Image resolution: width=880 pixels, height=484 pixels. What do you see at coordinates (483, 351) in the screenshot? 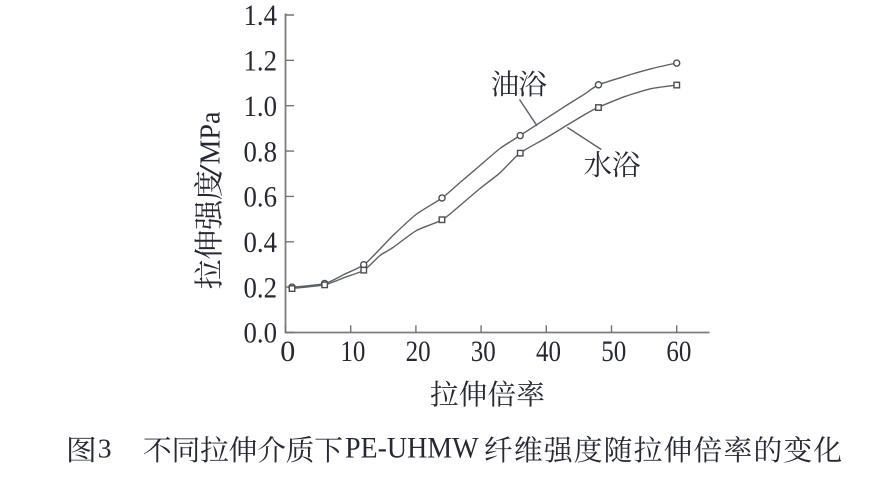
I see `svg-text: 30` at bounding box center [483, 351].